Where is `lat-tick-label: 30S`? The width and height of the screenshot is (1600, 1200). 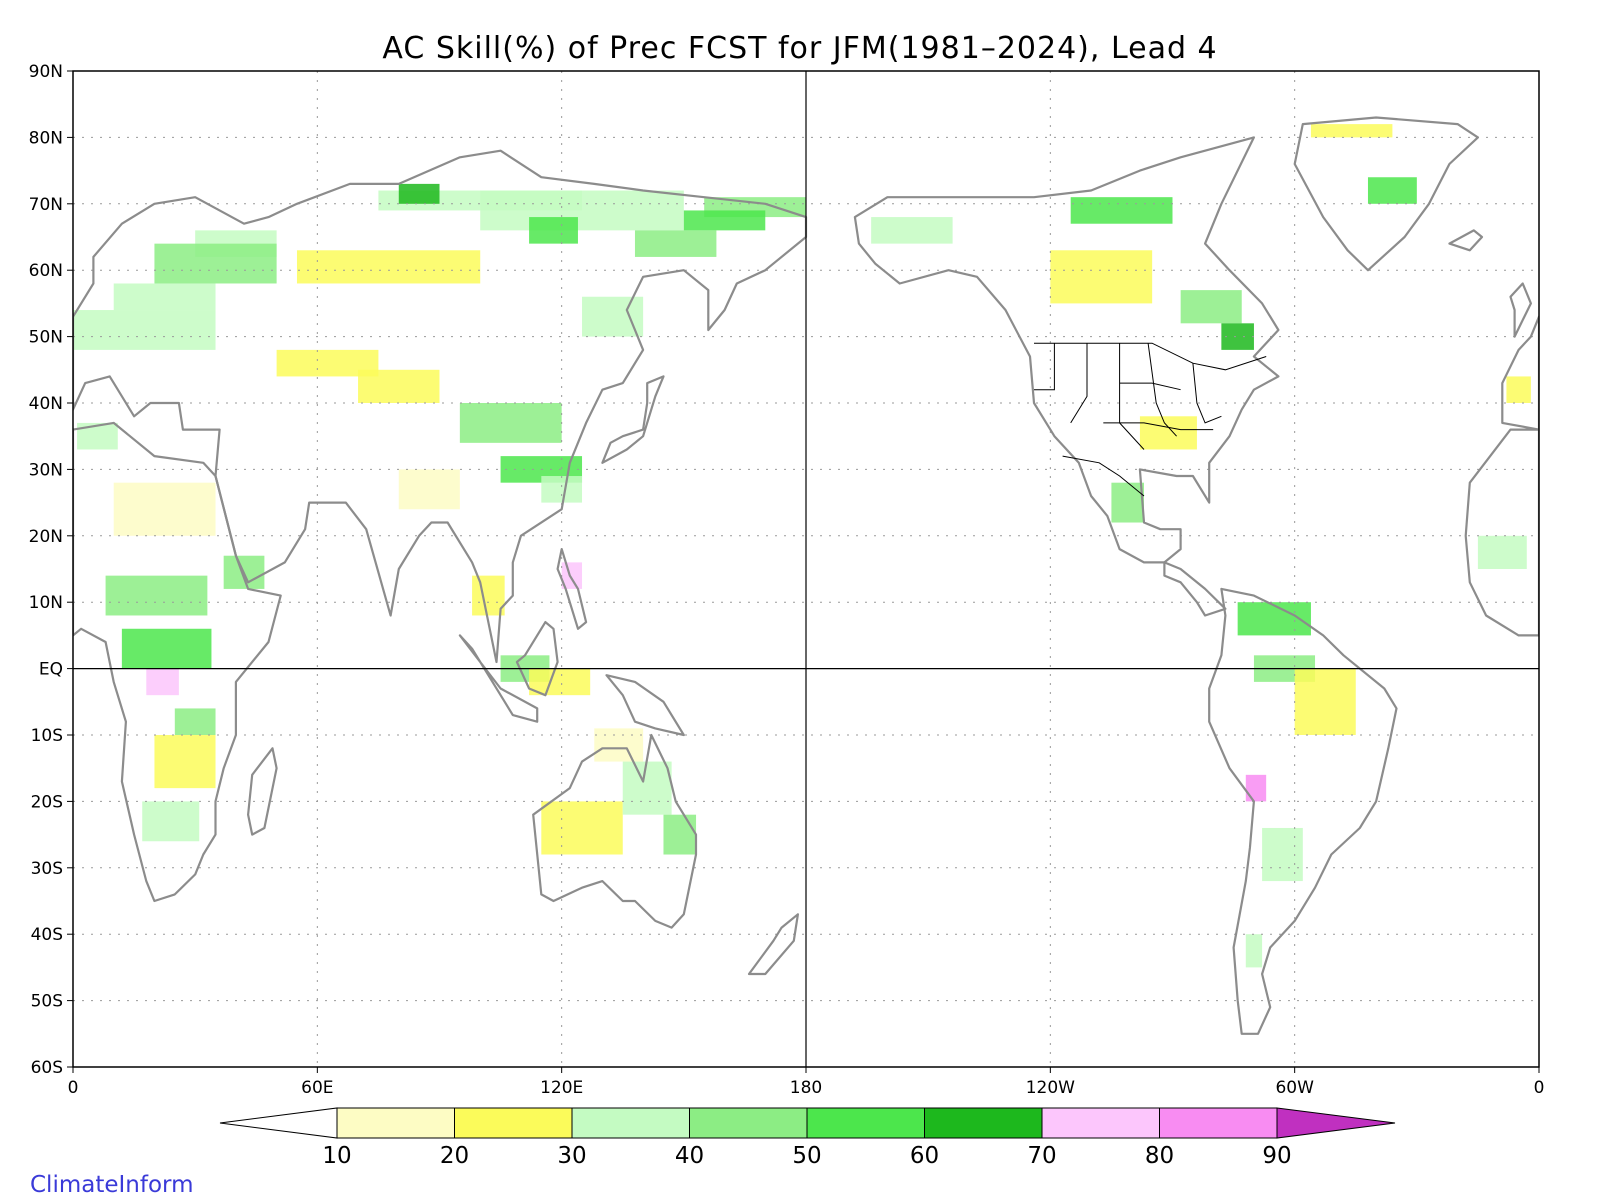
lat-tick-label: 30S is located at coordinates (47, 869).